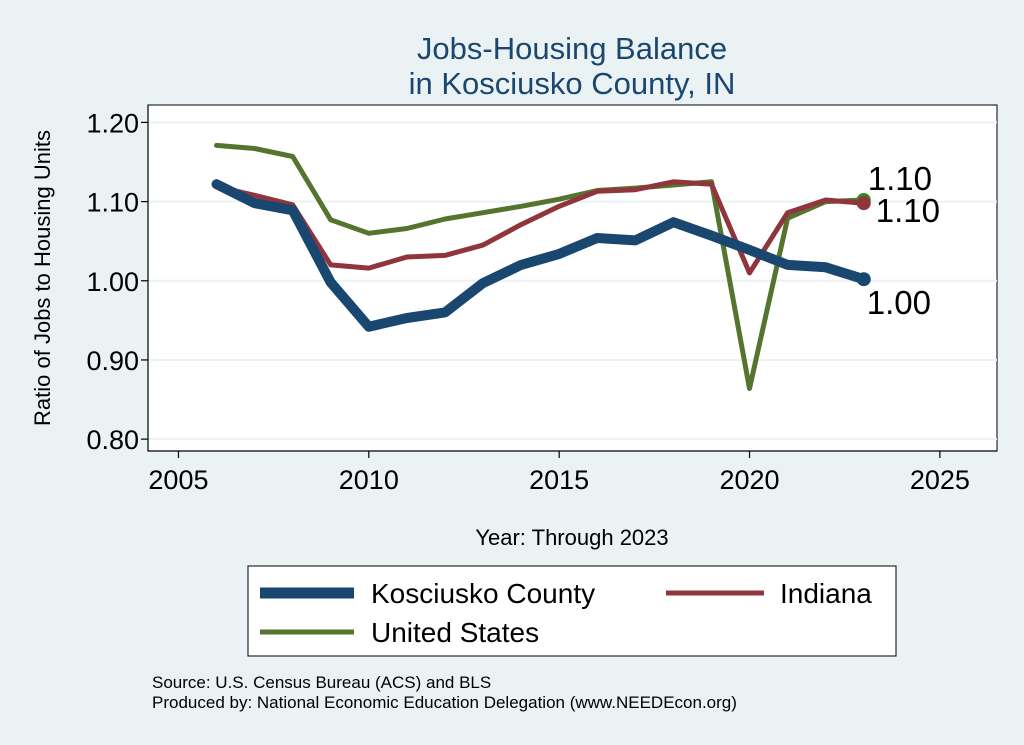 The image size is (1024, 745). I want to click on y-axis-label: Ratio of Jobs to Housing Units, so click(42, 278).